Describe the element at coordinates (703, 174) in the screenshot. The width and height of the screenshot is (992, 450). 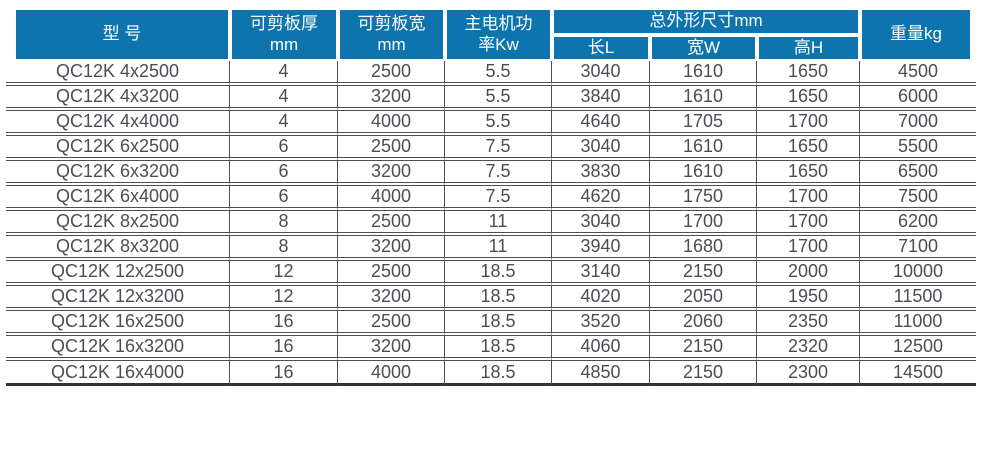
I see `cell-width-overall: 1610` at that location.